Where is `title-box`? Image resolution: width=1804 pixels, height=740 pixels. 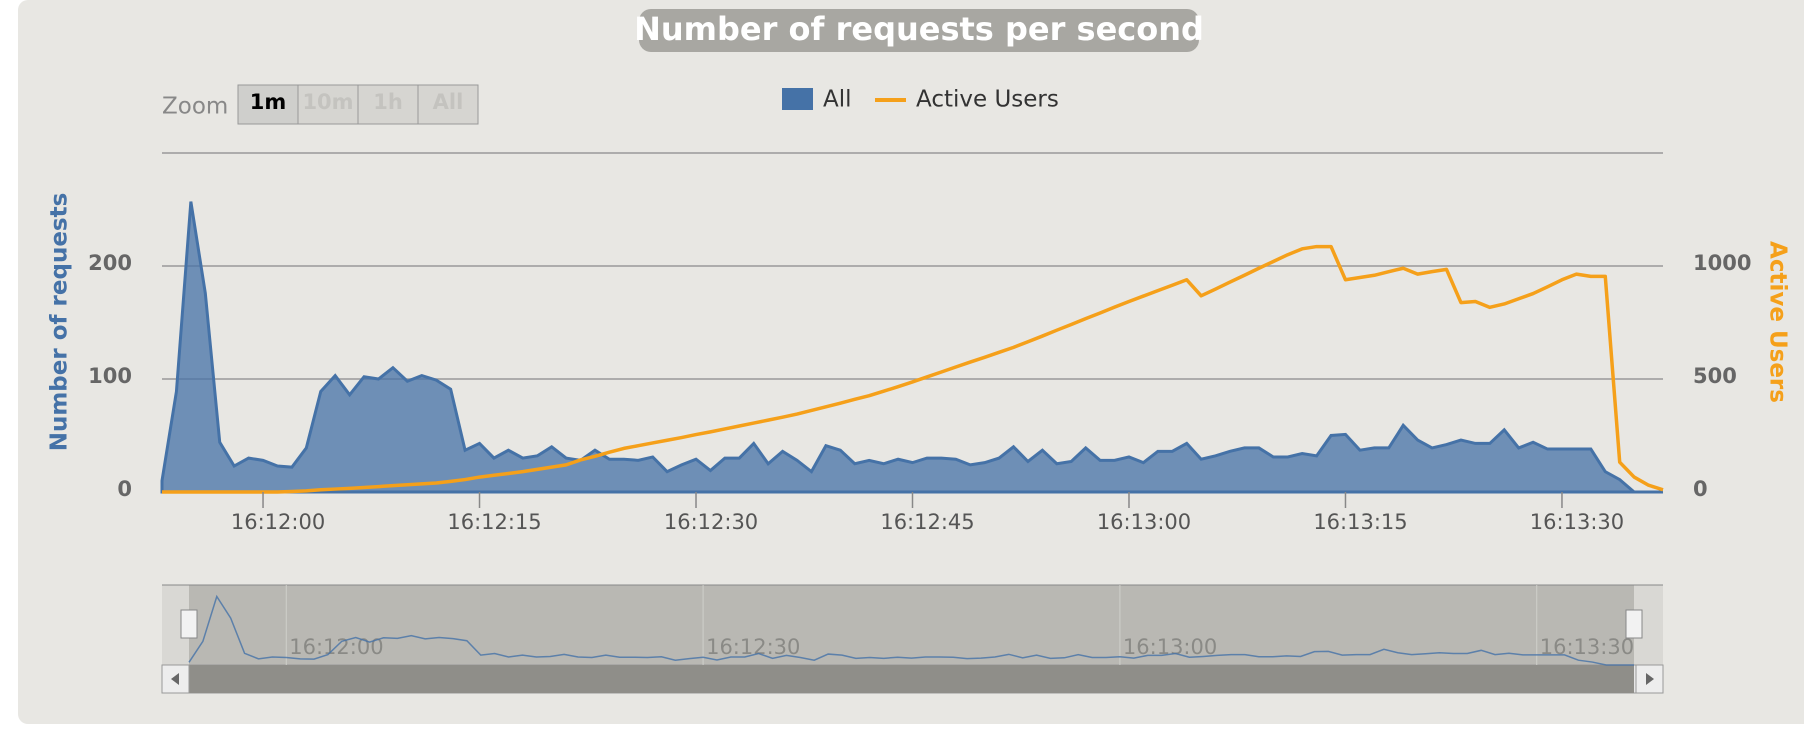
title-box is located at coordinates (919, 30).